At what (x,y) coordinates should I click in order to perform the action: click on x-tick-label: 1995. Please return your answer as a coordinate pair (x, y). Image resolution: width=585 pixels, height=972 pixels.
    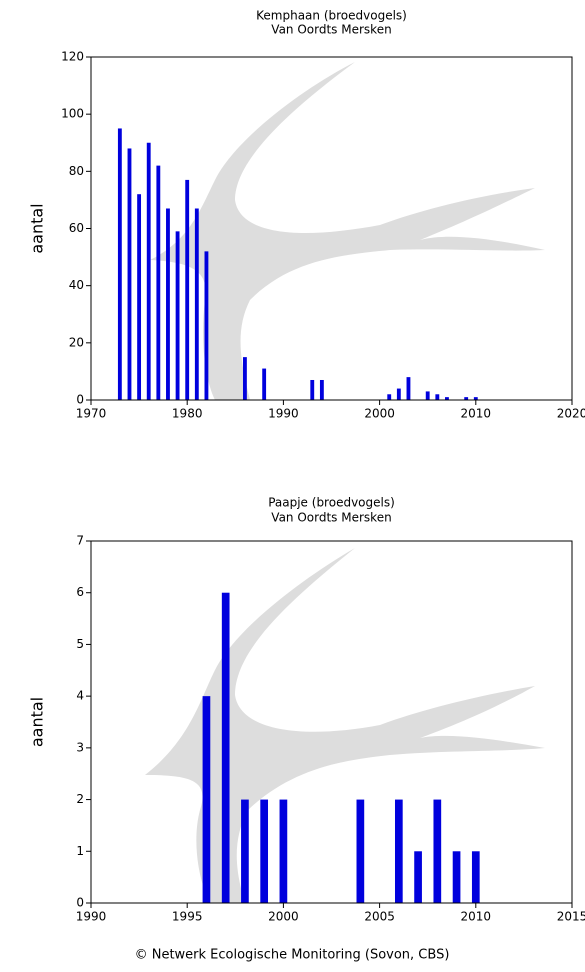
    Looking at the image, I should click on (187, 917).